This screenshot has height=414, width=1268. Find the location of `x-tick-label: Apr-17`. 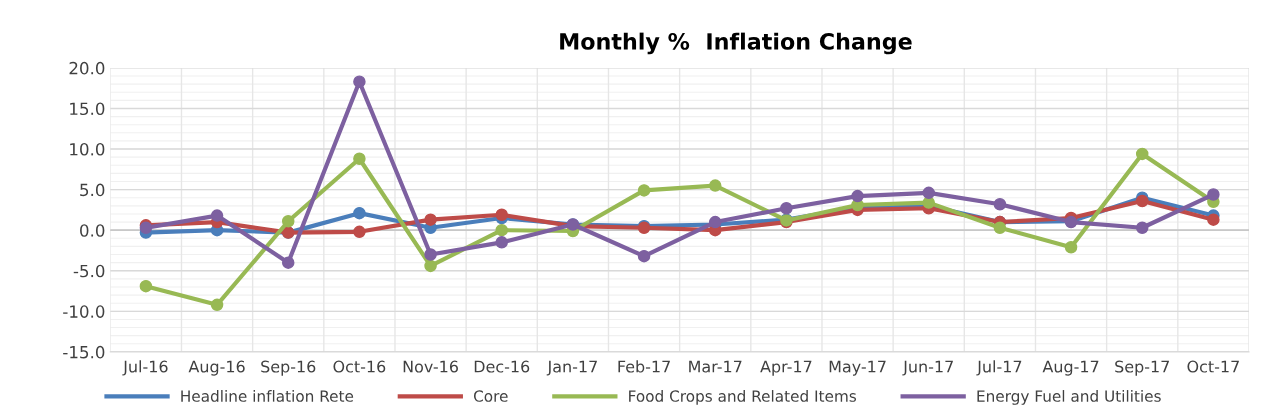

x-tick-label: Apr-17 is located at coordinates (786, 368).